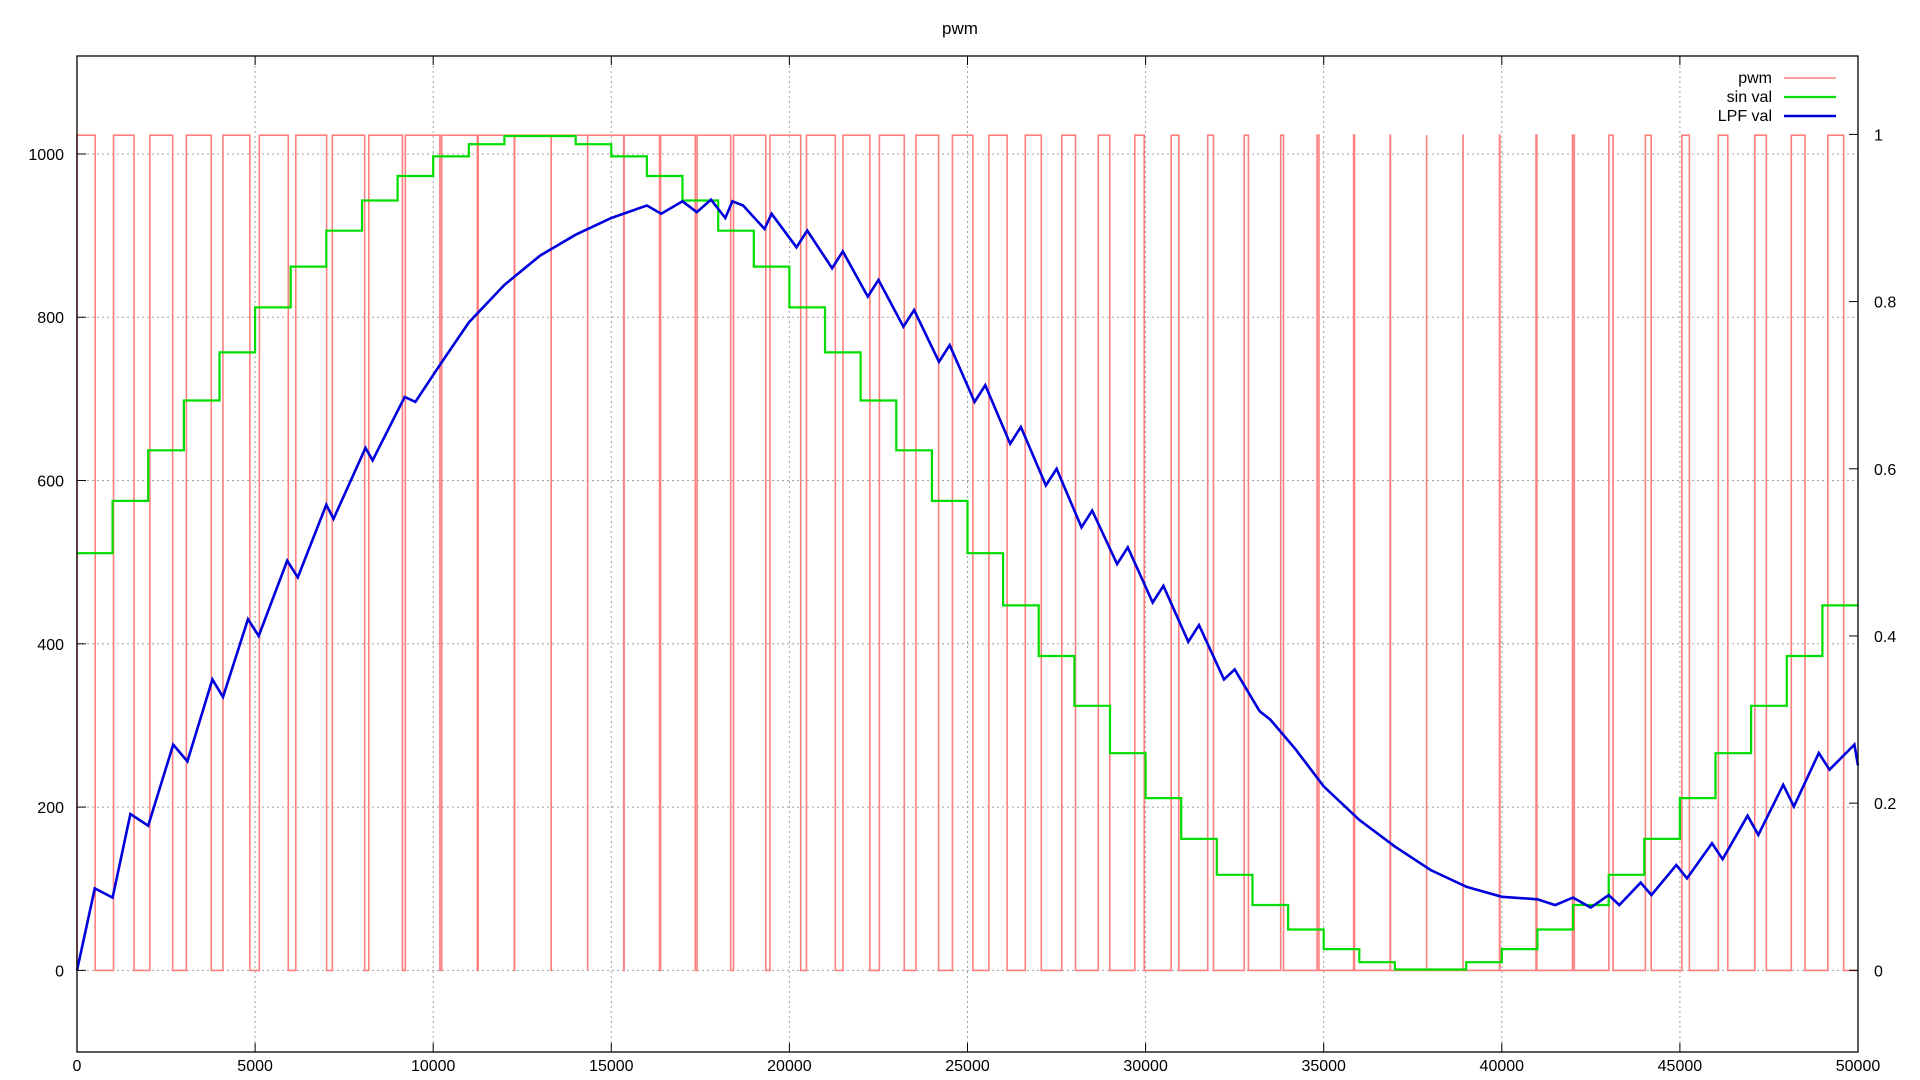 This screenshot has height=1080, width=1920. I want to click on legend: pwm sin val LPF val, so click(1777, 97).